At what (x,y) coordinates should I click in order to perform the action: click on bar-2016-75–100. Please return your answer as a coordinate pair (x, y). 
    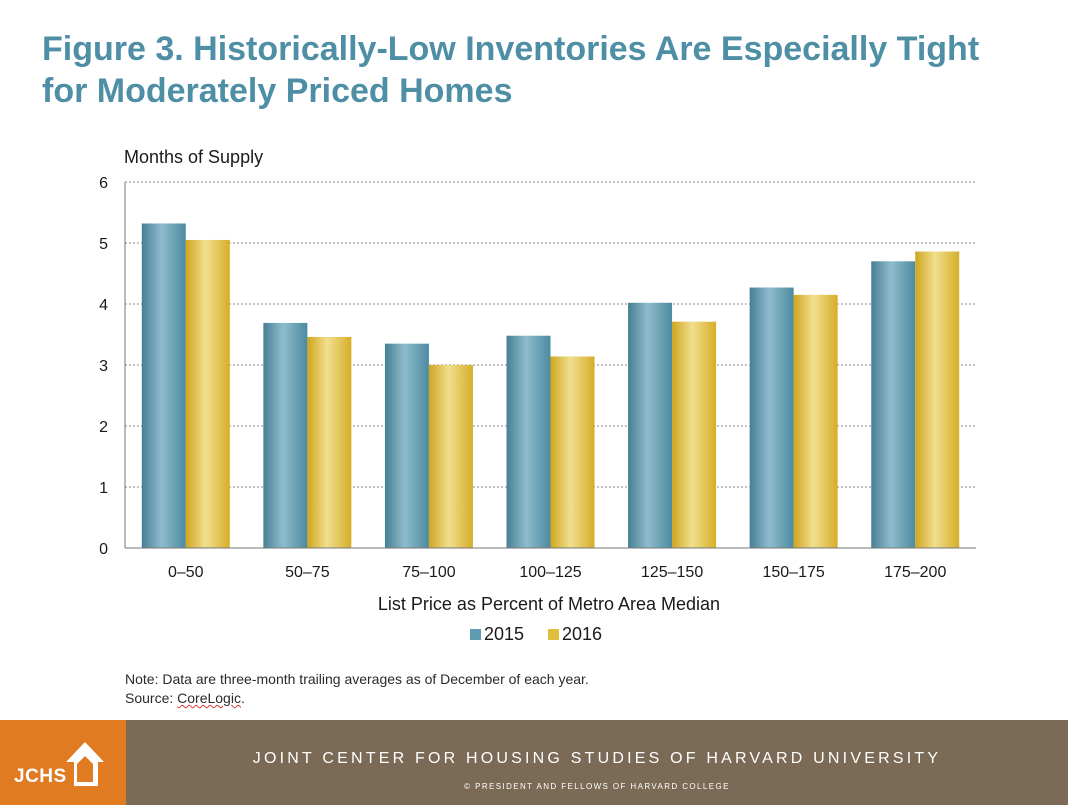
    Looking at the image, I should click on (450, 456).